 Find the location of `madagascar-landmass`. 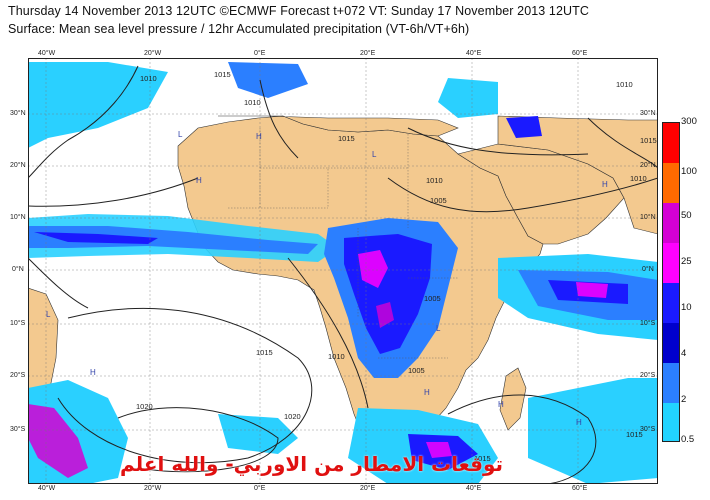

madagascar-landmass is located at coordinates (513, 399).